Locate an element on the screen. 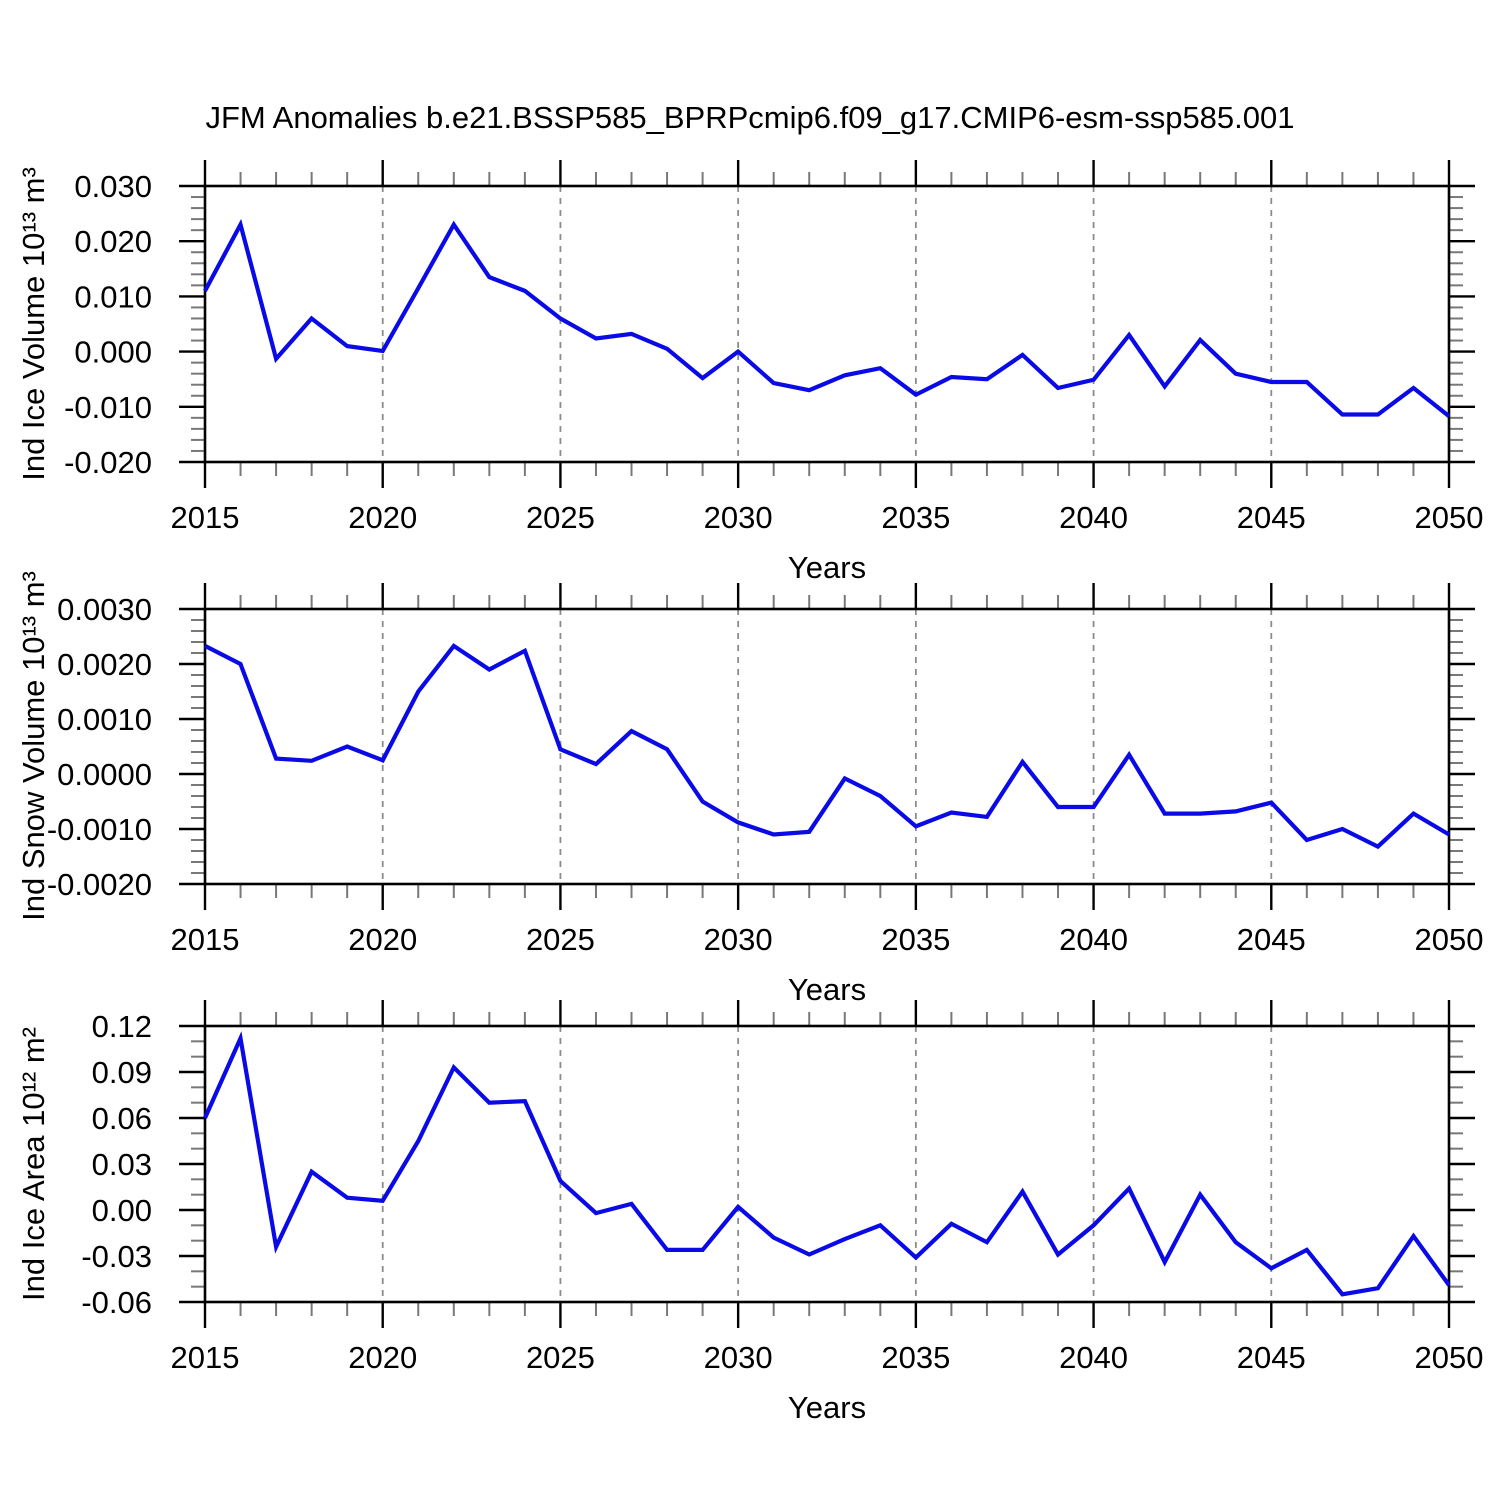 This screenshot has height=1500, width=1500. y-tick-label: 0.010 is located at coordinates (113, 296).